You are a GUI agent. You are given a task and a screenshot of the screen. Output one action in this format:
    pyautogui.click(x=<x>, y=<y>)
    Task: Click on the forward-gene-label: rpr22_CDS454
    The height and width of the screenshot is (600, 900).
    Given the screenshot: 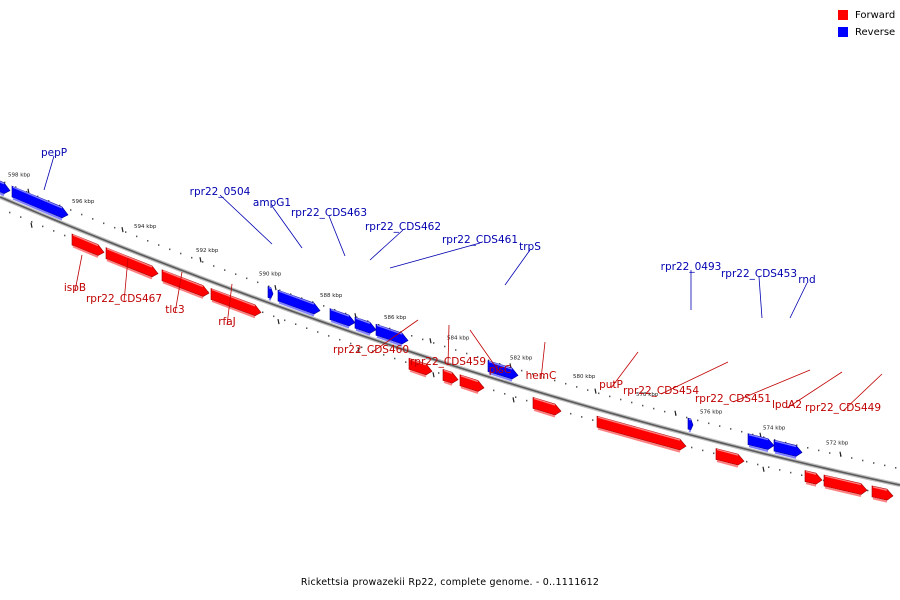 What is the action you would take?
    pyautogui.click(x=661, y=391)
    